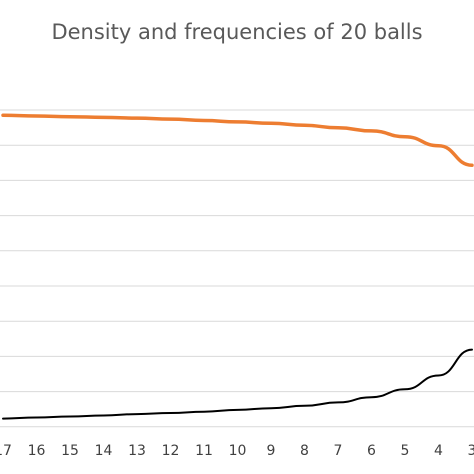 The width and height of the screenshot is (474, 474). I want to click on x-tick-label: 4, so click(438, 451).